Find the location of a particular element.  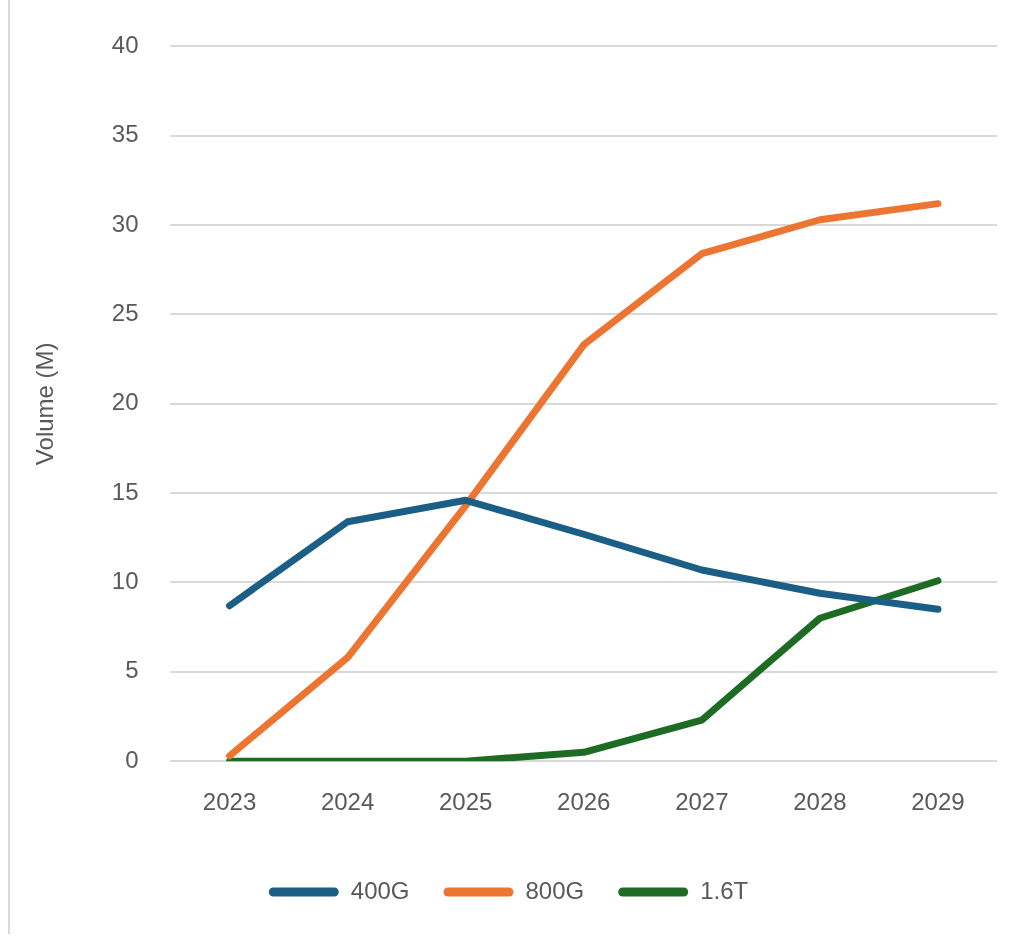

x-tick-label: 2029 is located at coordinates (938, 802).